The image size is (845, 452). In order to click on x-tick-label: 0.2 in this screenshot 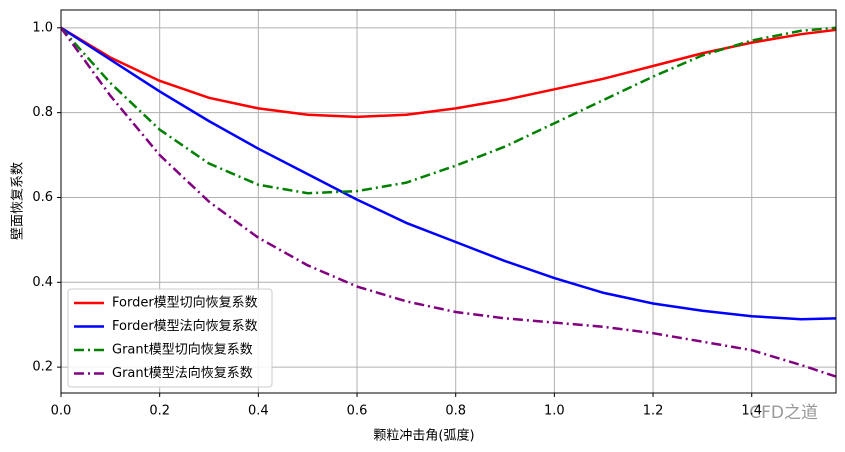, I will do `click(159, 411)`.